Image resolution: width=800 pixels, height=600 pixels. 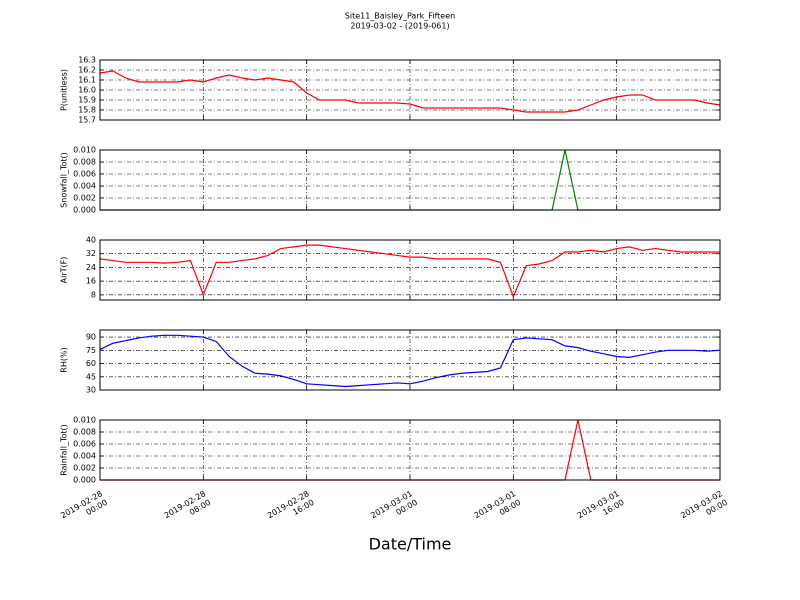 What do you see at coordinates (64, 450) in the screenshot?
I see `y-axis-label: Rainfall_Tot()` at bounding box center [64, 450].